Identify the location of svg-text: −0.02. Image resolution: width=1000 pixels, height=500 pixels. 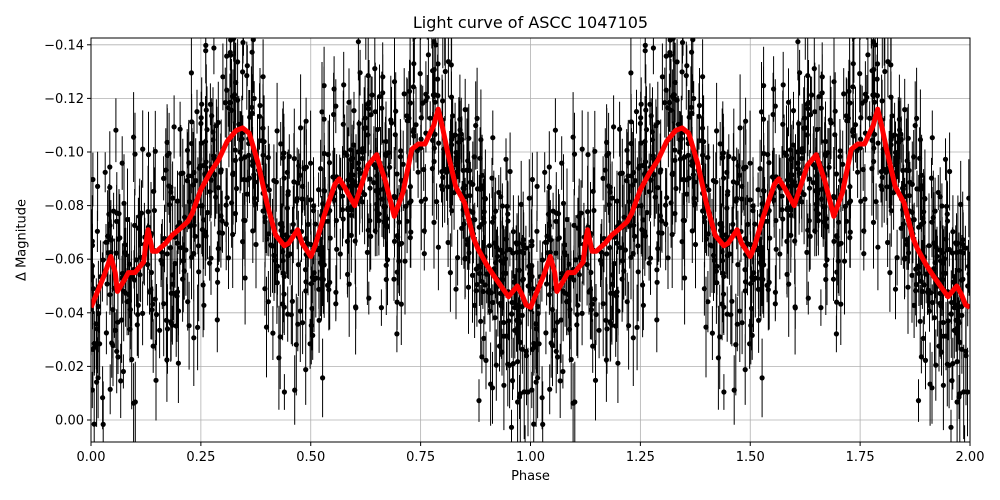
(64, 367).